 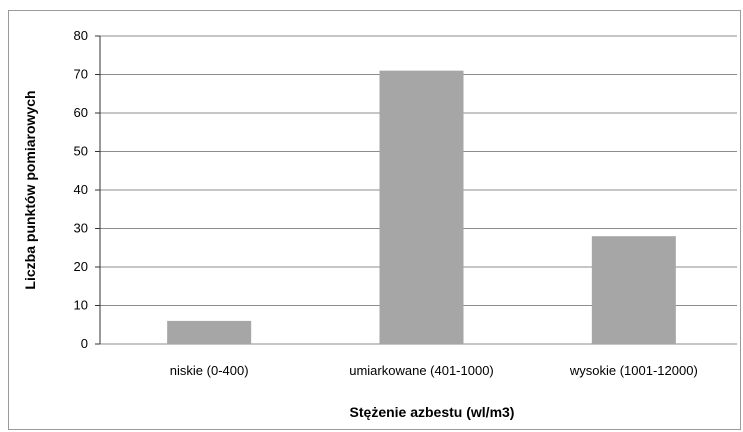 What do you see at coordinates (81, 151) in the screenshot?
I see `y-tick-label: 50` at bounding box center [81, 151].